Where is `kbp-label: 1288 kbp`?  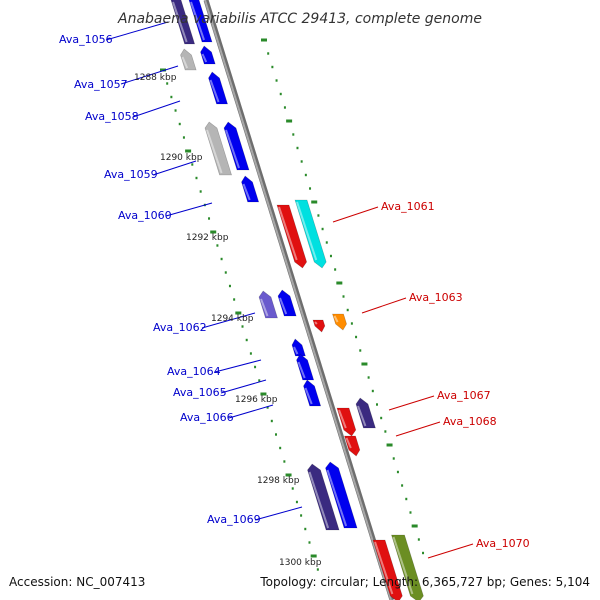
kbp-label: 1288 kbp is located at coordinates (155, 78).